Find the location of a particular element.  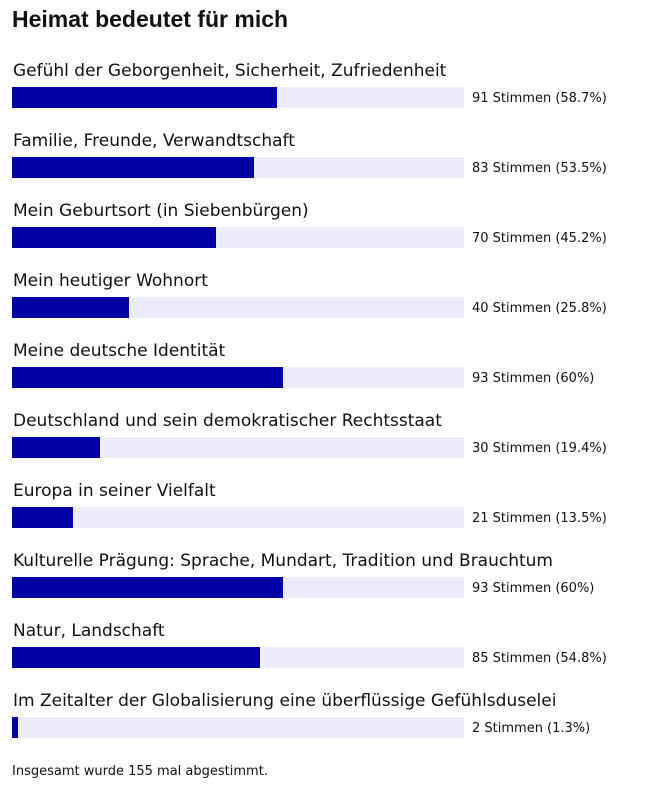

total-votes-text: Insgesamt wurde 155 mal abgestimmt. is located at coordinates (140, 771).